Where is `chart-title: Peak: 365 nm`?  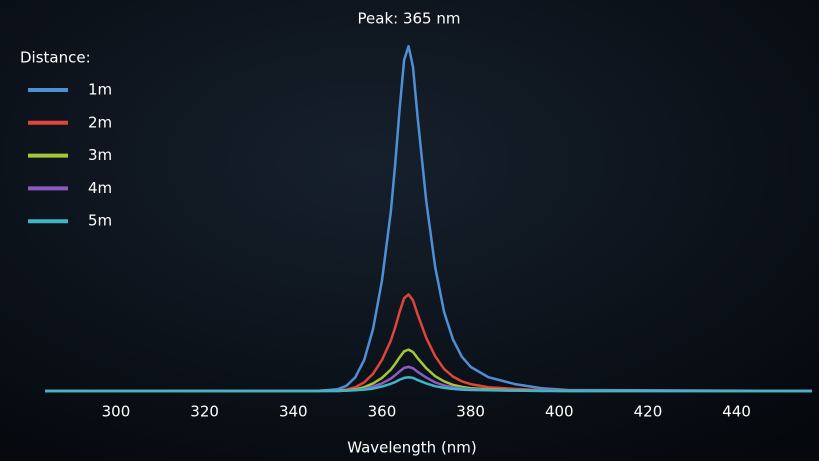 chart-title: Peak: 365 nm is located at coordinates (409, 19).